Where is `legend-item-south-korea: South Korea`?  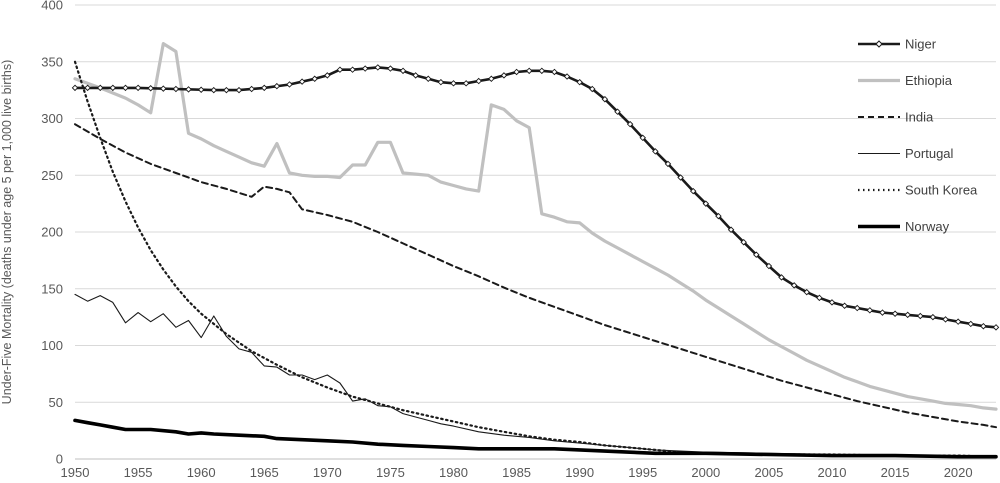
legend-item-south-korea: South Korea is located at coordinates (918, 190).